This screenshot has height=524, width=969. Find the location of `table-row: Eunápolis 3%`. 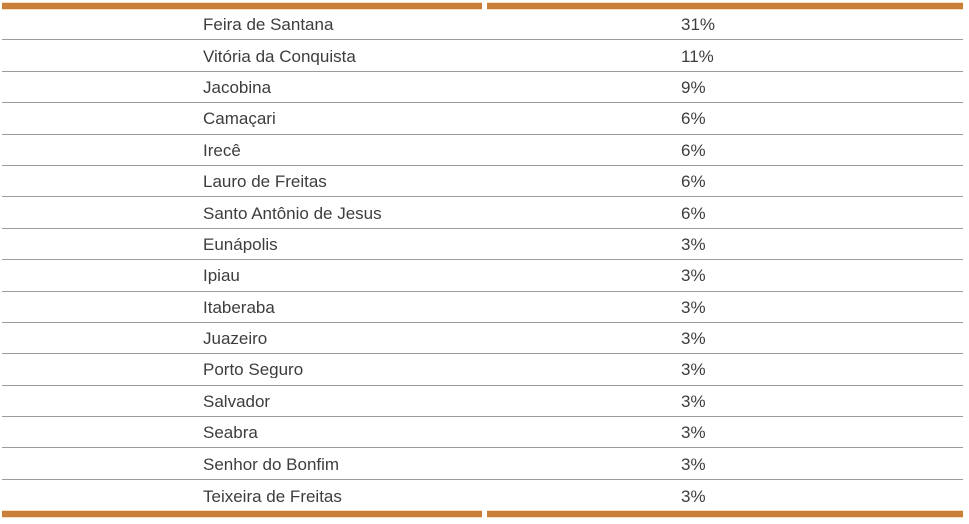

table-row: Eunápolis 3% is located at coordinates (482, 245).